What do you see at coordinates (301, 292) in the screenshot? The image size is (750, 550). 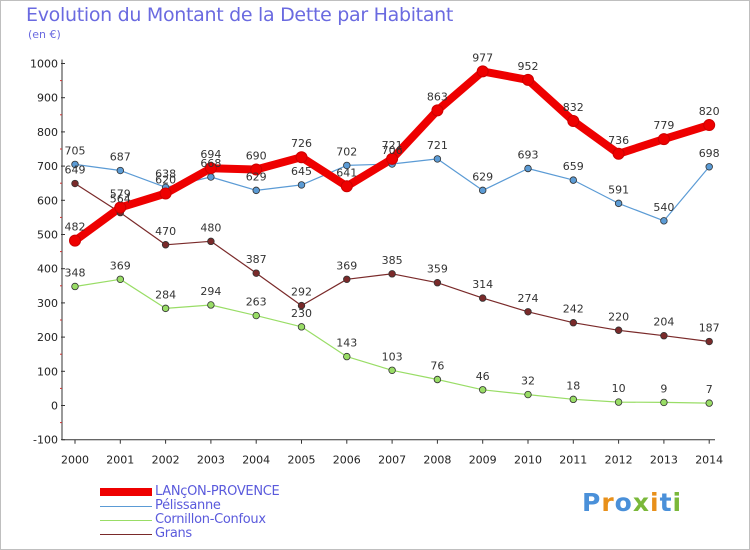 I see `data-label: 292` at bounding box center [301, 292].